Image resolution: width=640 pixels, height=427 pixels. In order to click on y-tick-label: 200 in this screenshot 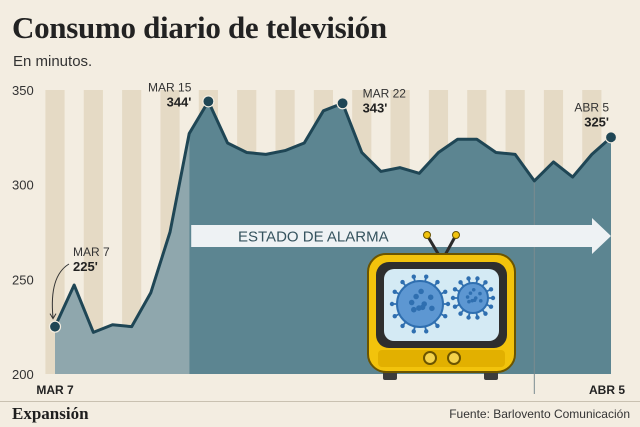, I will do `click(23, 374)`.